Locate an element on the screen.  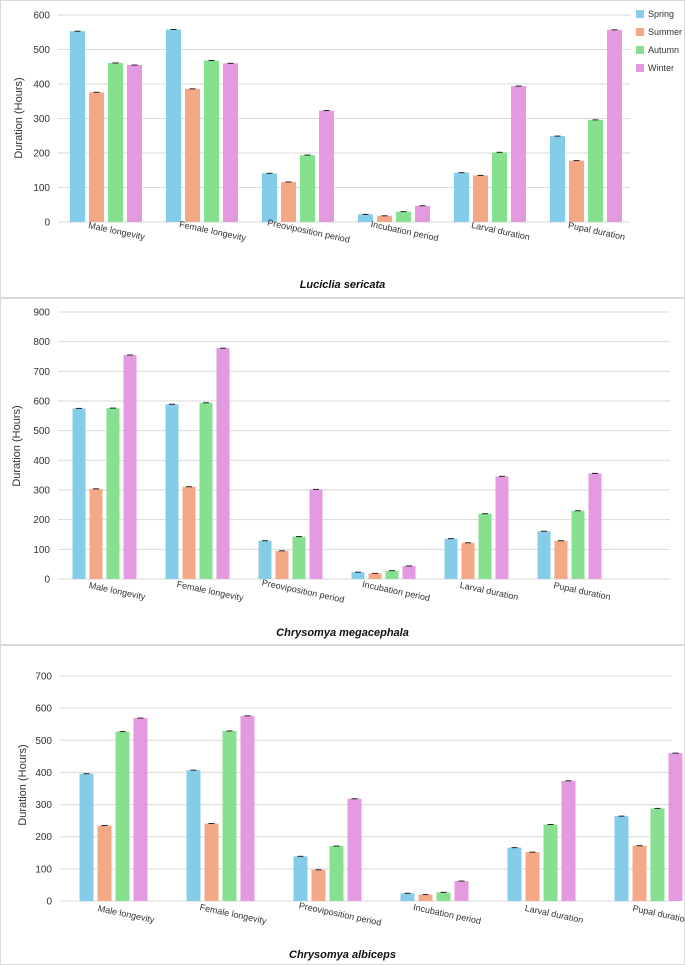
legend-label-summer: Summer is located at coordinates (665, 32).